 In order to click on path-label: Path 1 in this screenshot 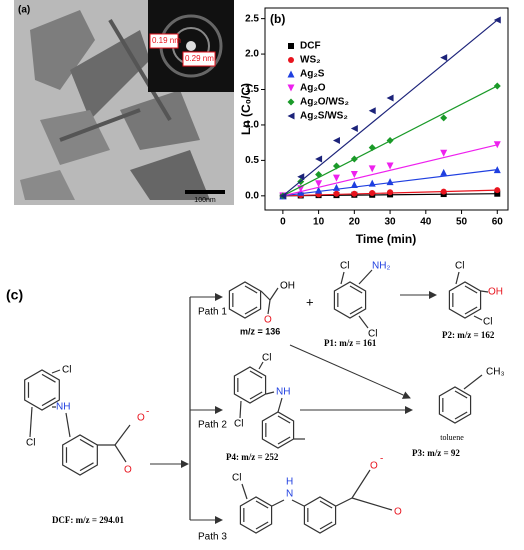, I will do `click(212, 312)`.